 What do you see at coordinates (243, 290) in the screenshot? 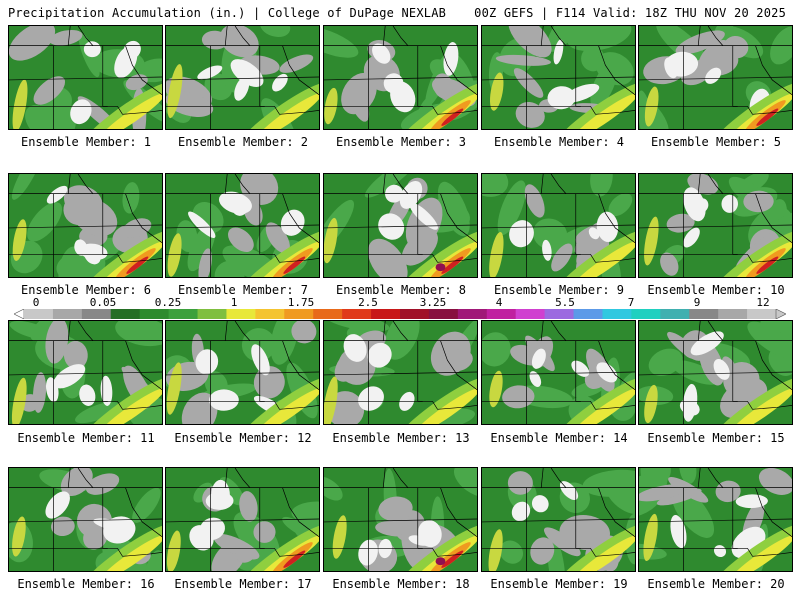
I see `ensemble-member-caption: Ensemble Member: 7` at bounding box center [243, 290].